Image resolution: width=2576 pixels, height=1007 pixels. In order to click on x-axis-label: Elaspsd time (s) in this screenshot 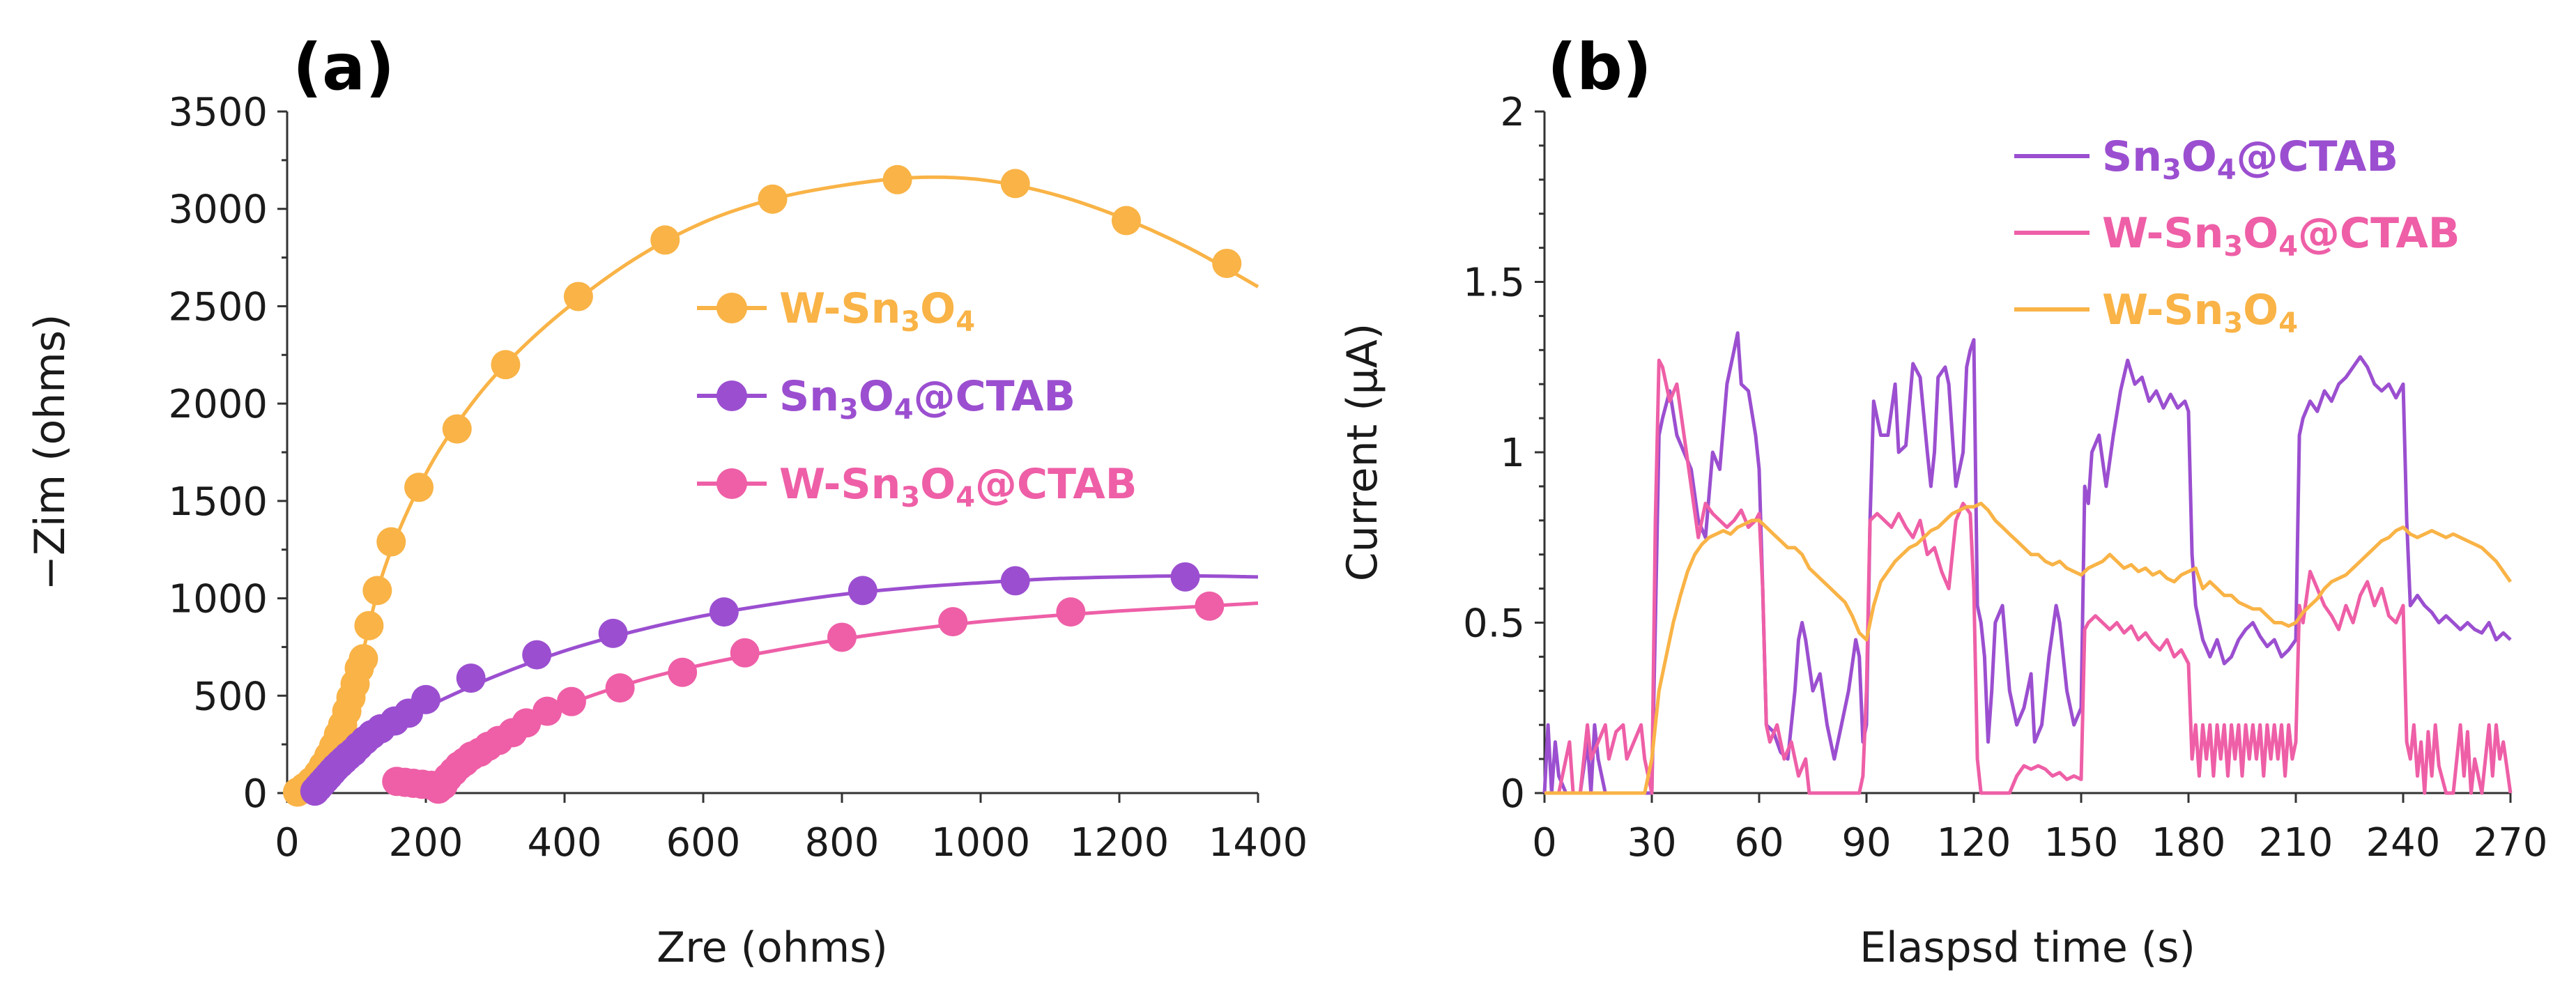, I will do `click(2027, 947)`.